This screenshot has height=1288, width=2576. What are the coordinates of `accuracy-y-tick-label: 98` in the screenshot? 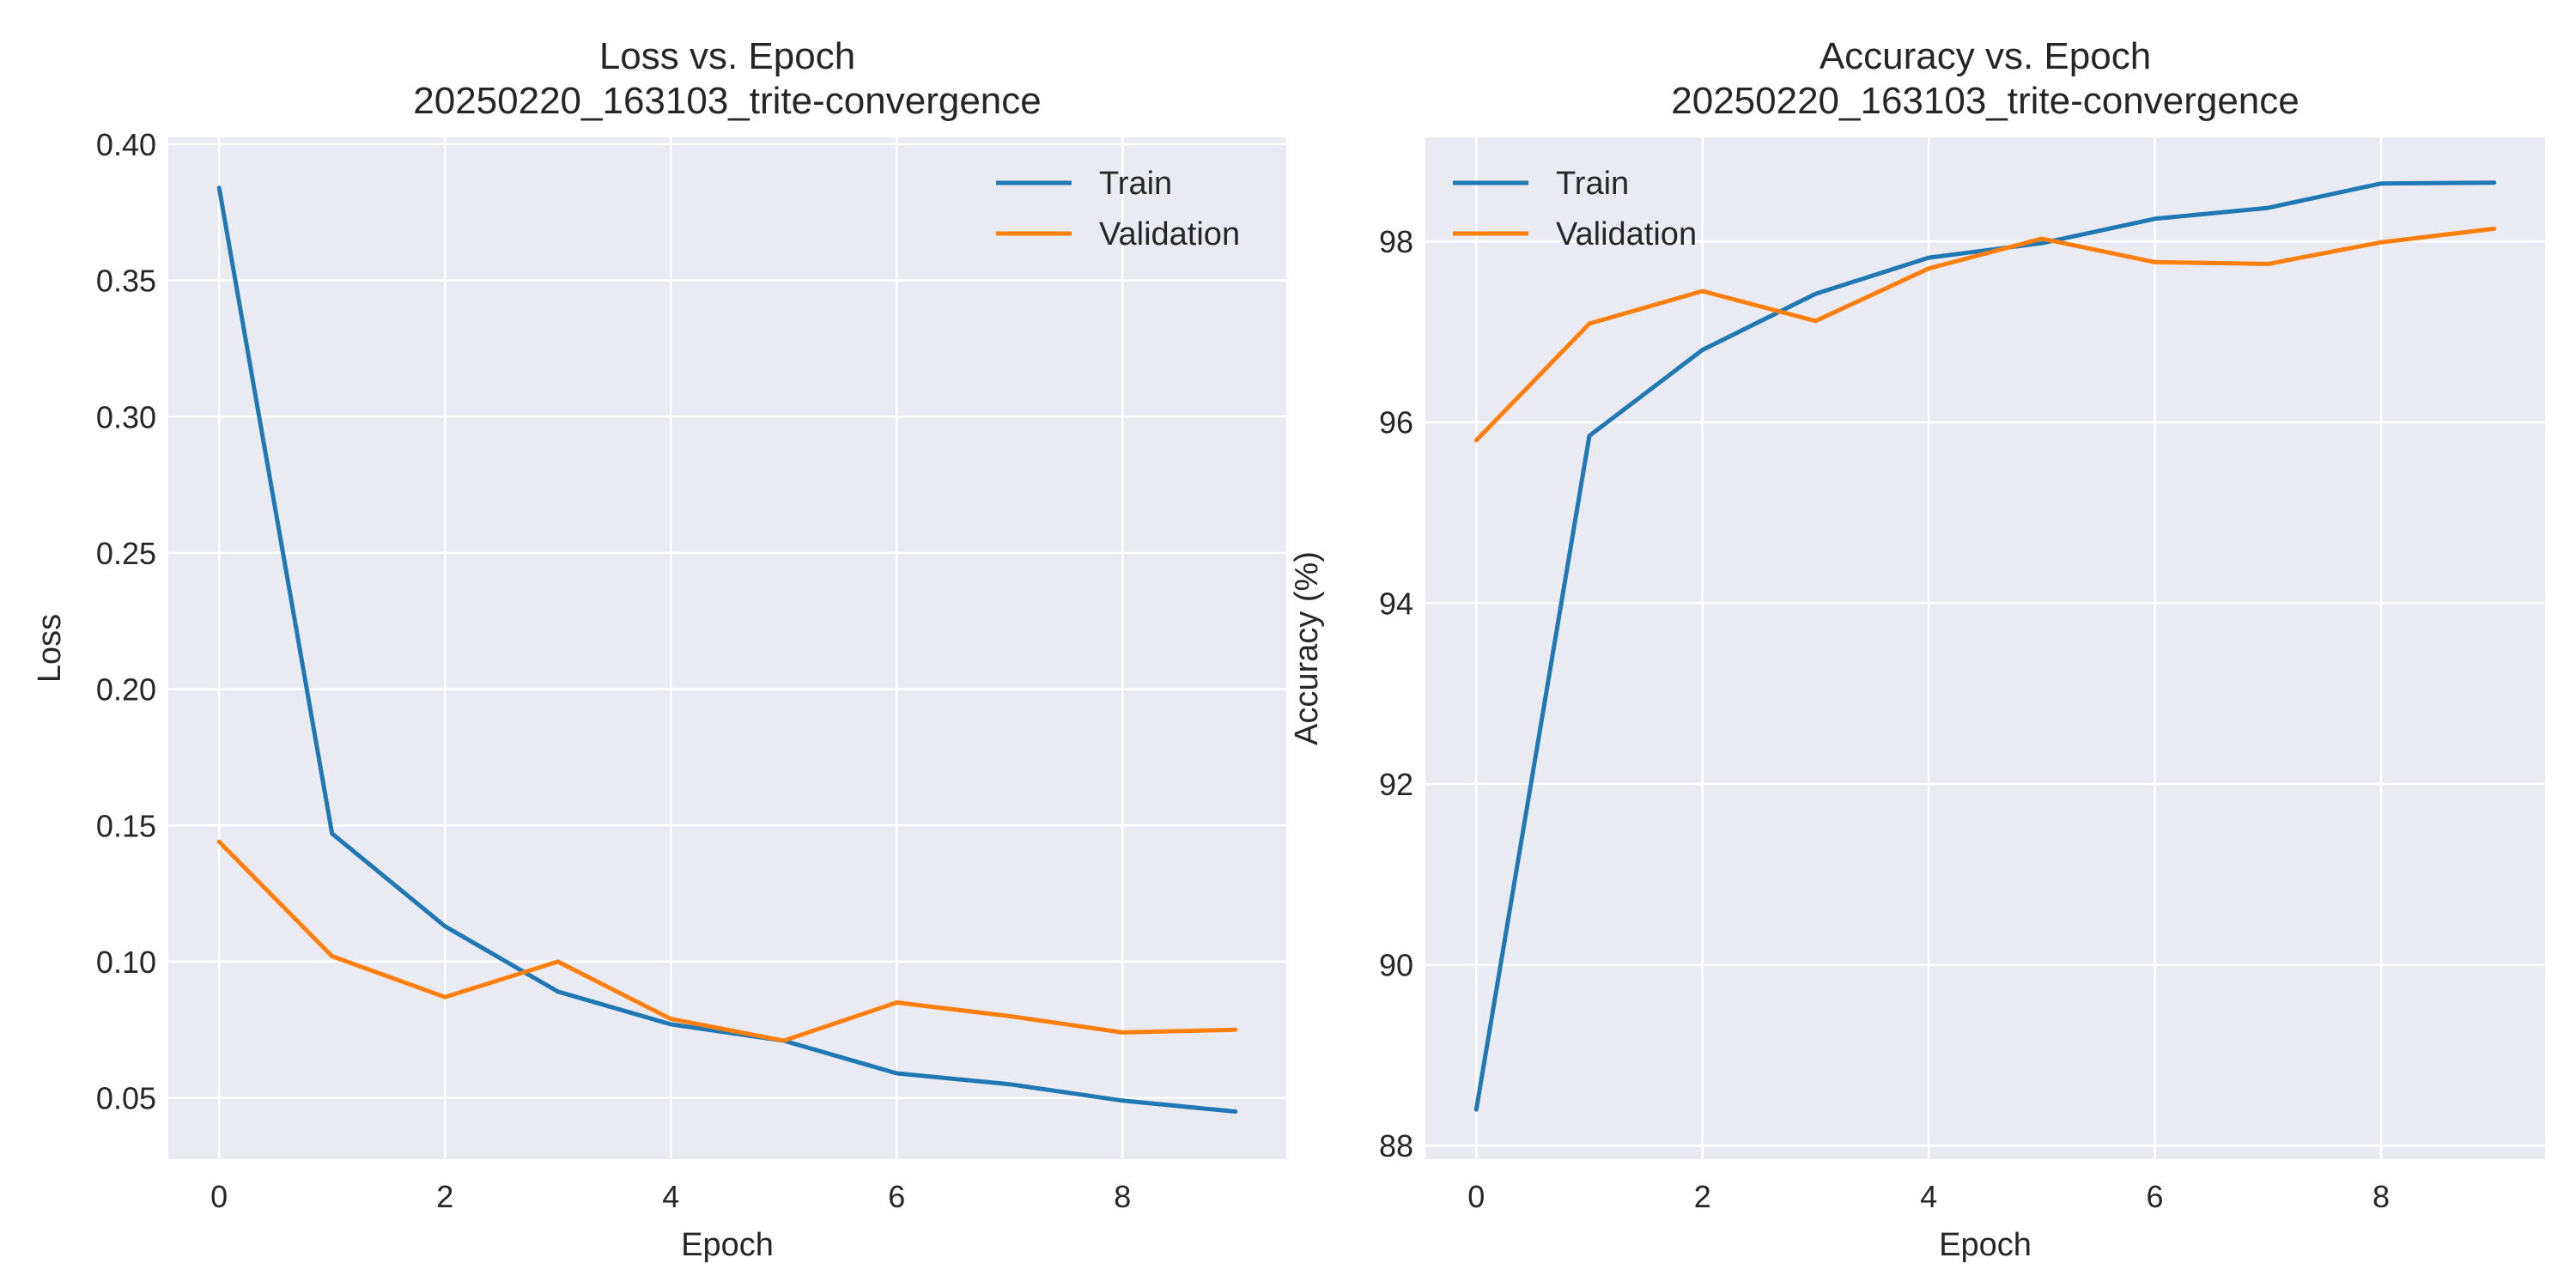 It's located at (1396, 241).